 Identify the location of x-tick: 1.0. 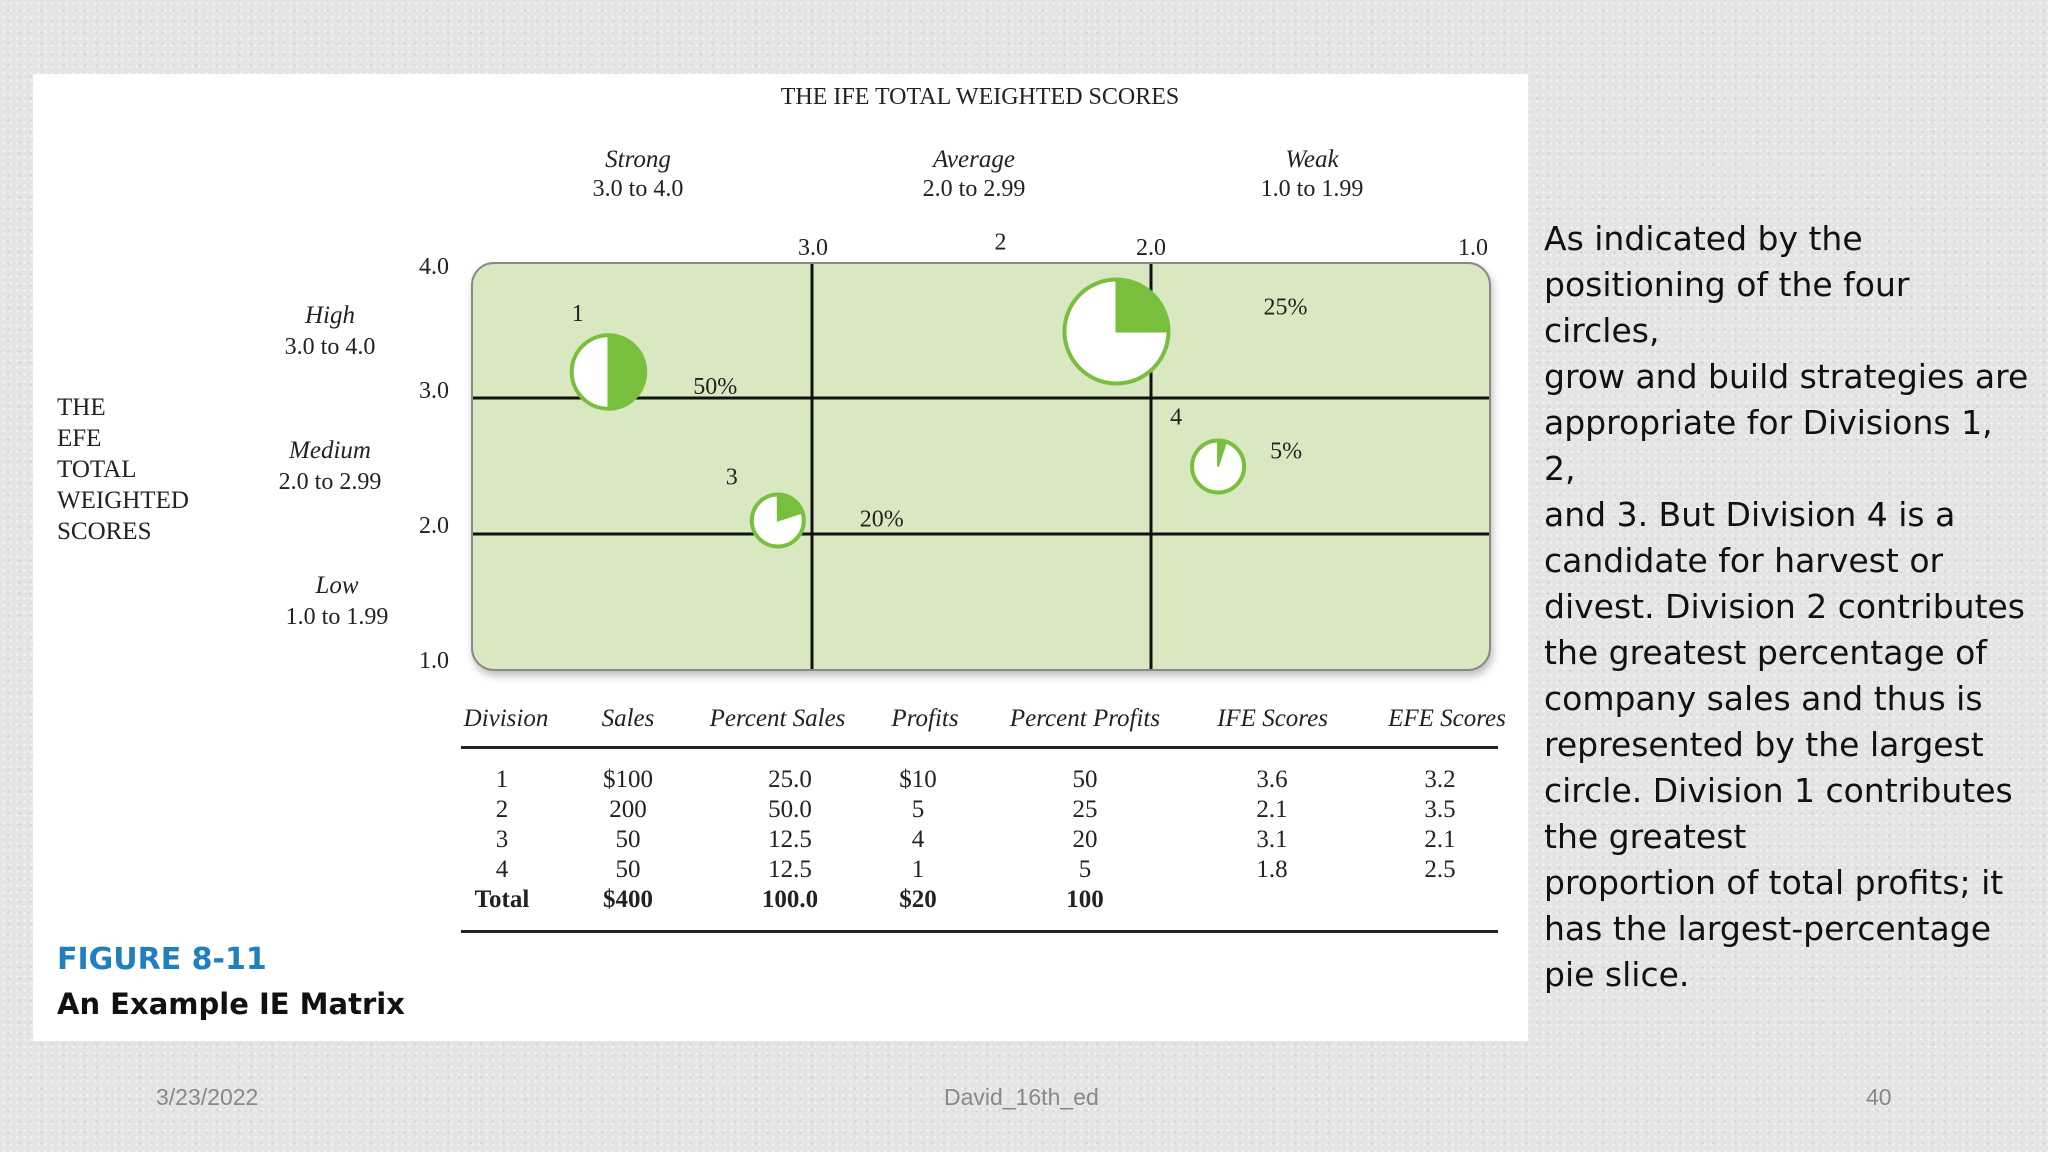
(1473, 248).